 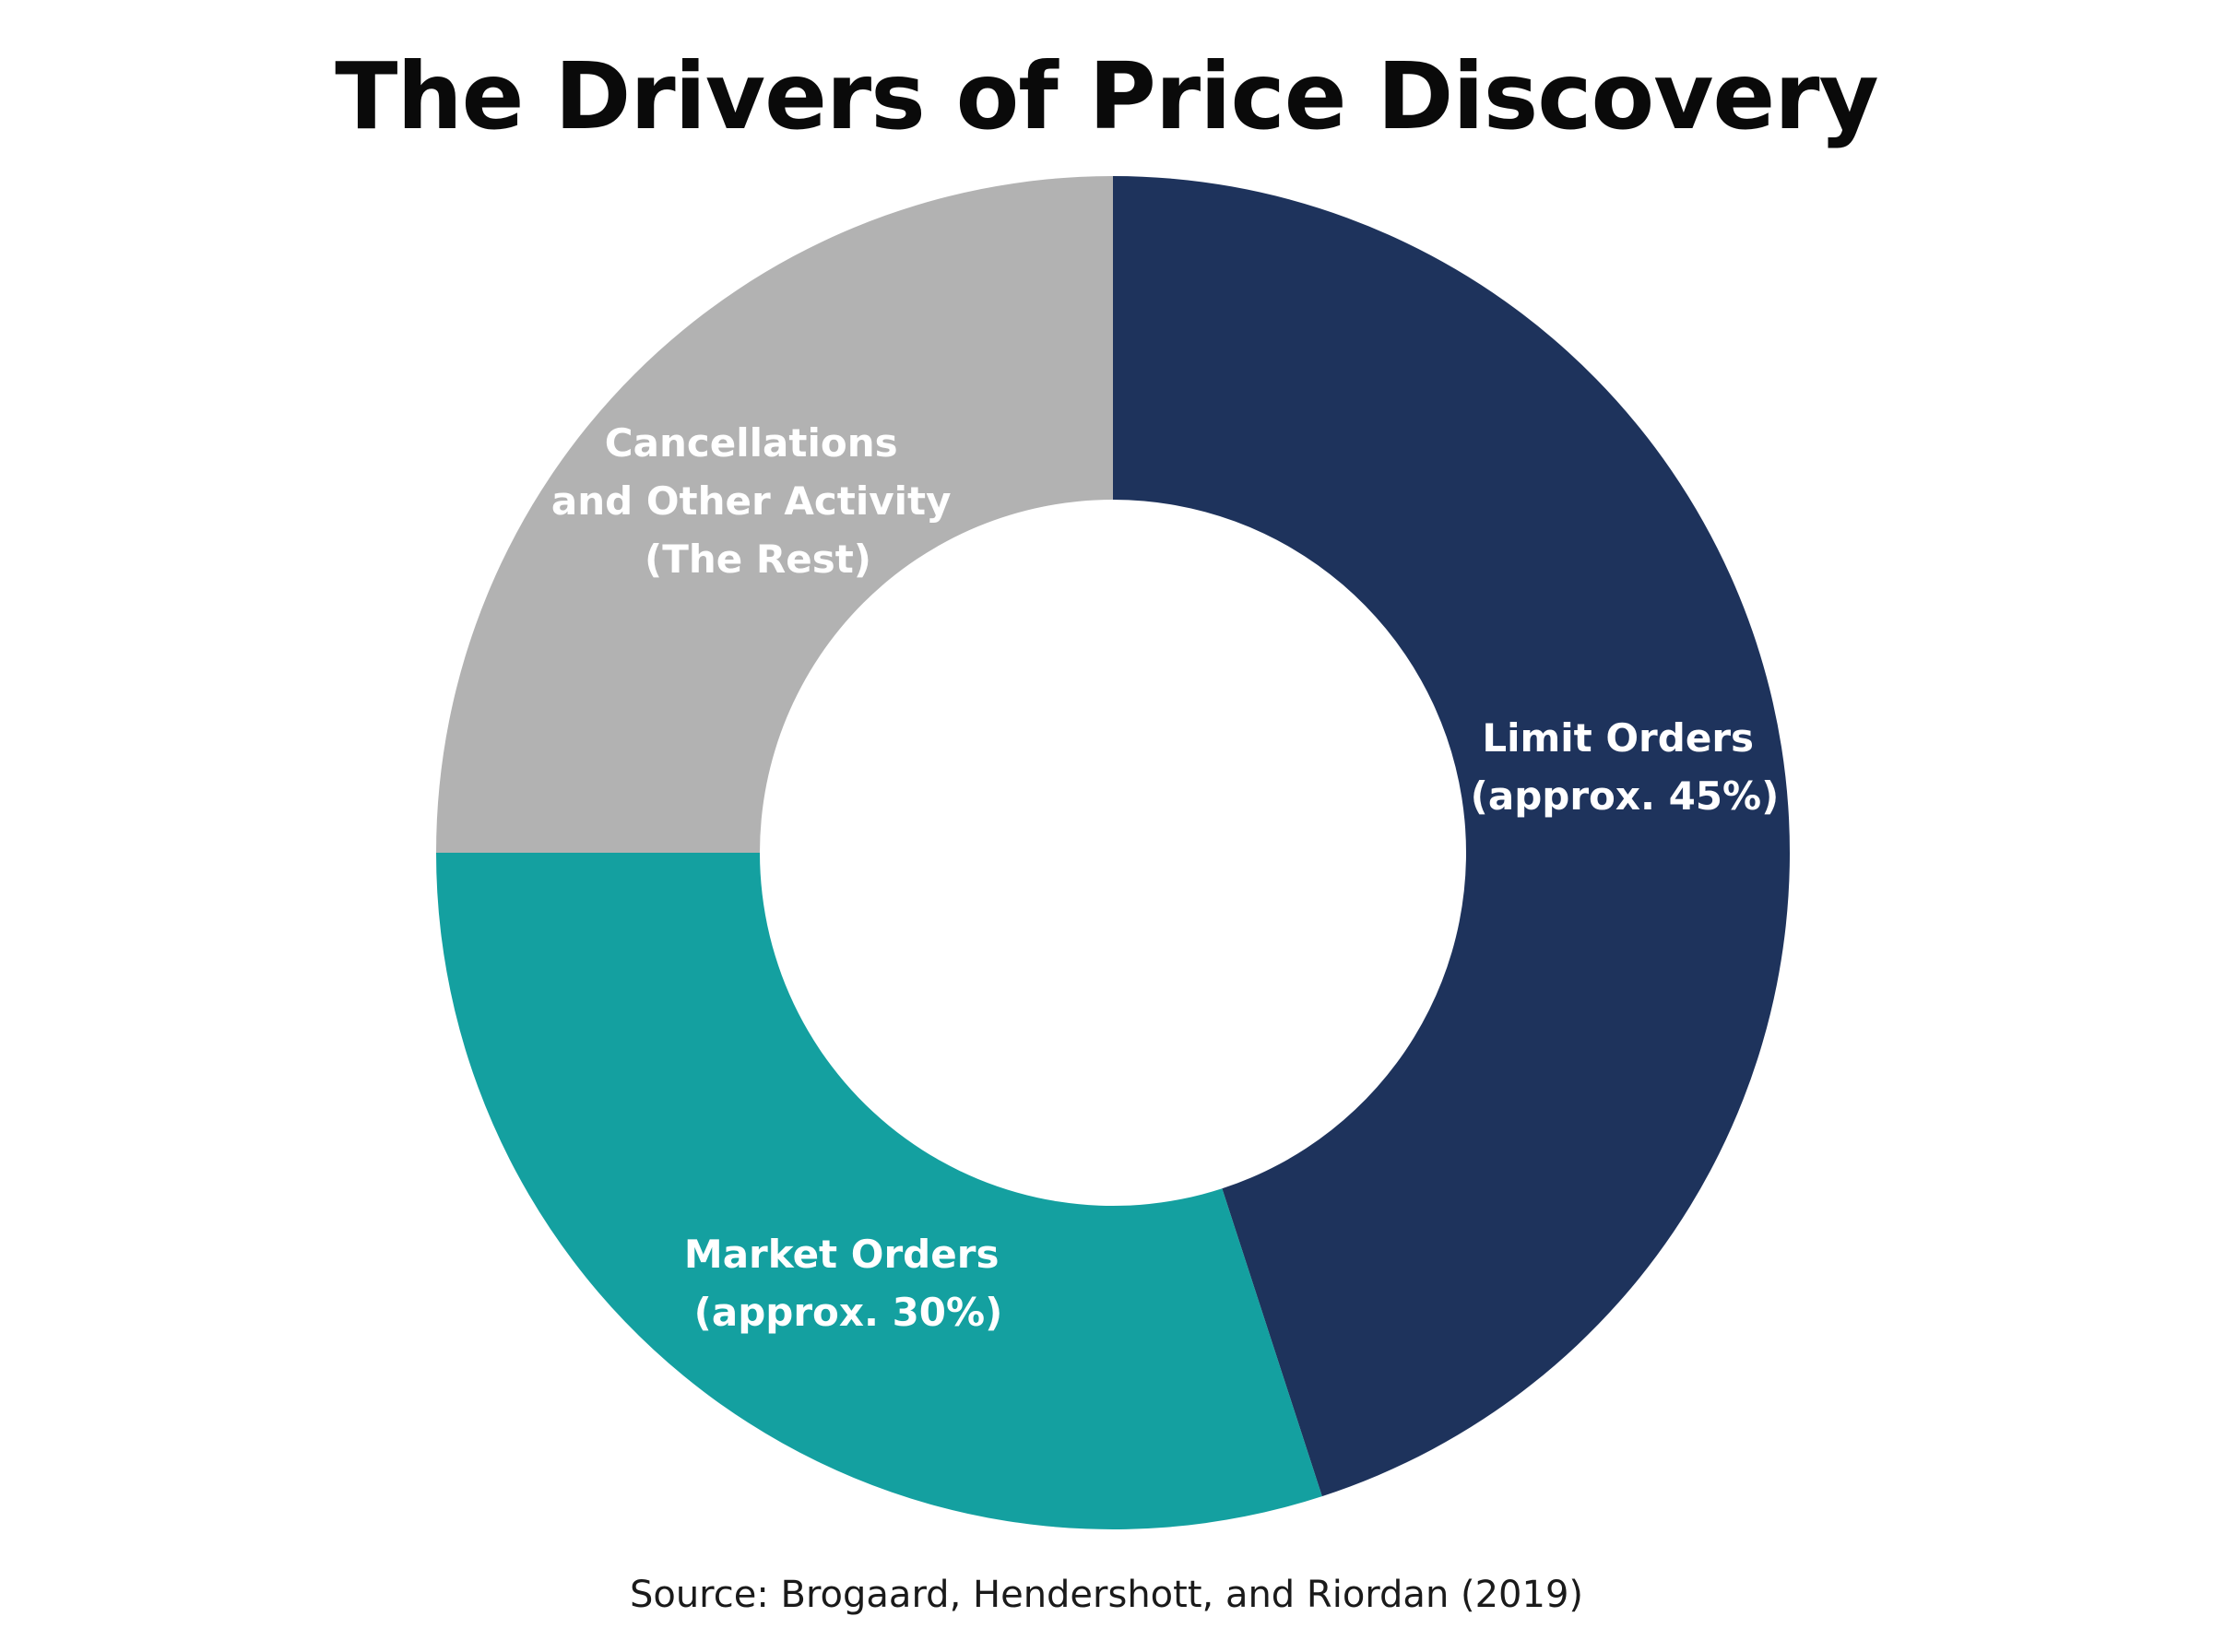 What do you see at coordinates (751, 501) in the screenshot?
I see `label-cancellations-line2: and Other Activity` at bounding box center [751, 501].